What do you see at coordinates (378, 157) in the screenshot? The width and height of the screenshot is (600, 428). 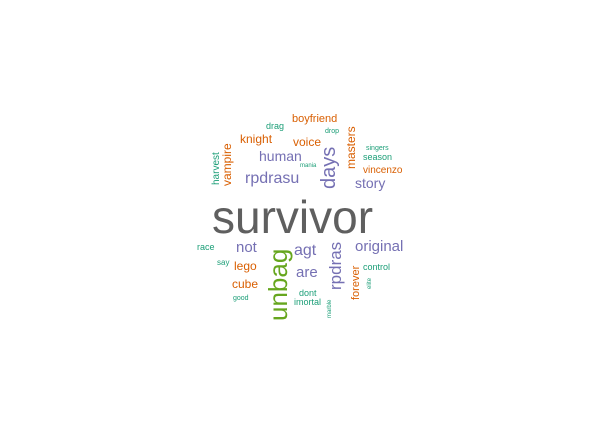 I see `word-season: season` at bounding box center [378, 157].